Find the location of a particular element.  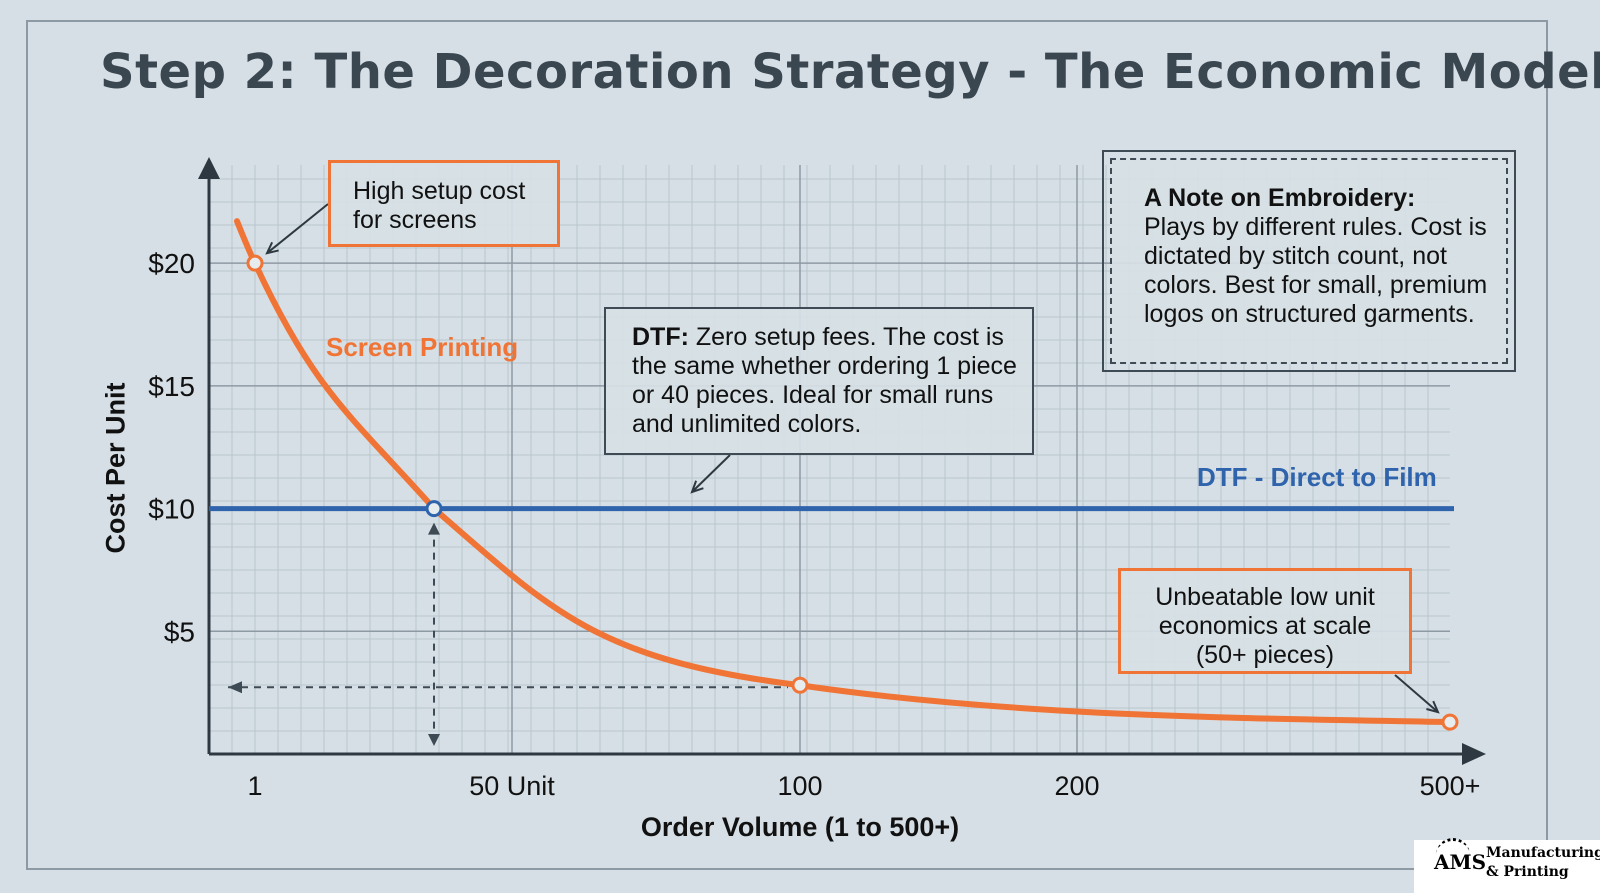

callout-embroidery-border is located at coordinates (1309, 261).